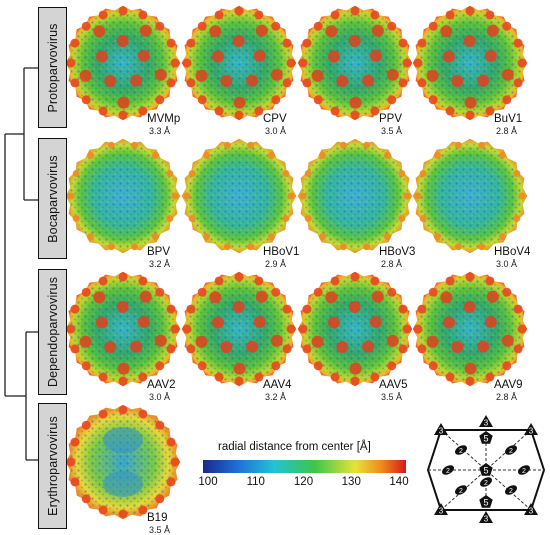  I want to click on colorbar-title: radial distance from center [Å], so click(294, 447).